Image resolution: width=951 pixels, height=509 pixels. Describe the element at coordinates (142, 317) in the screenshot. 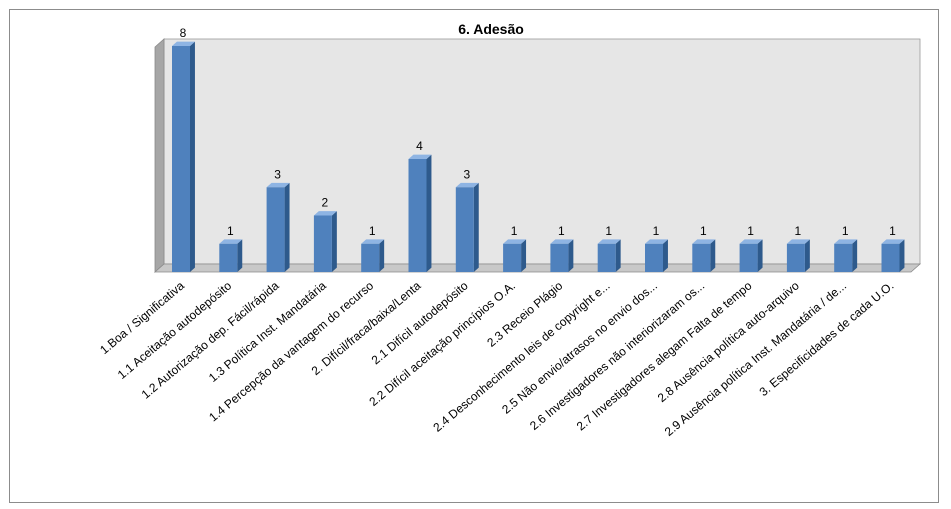

I see `x-tick-label: 1.Boa / Significativa` at that location.